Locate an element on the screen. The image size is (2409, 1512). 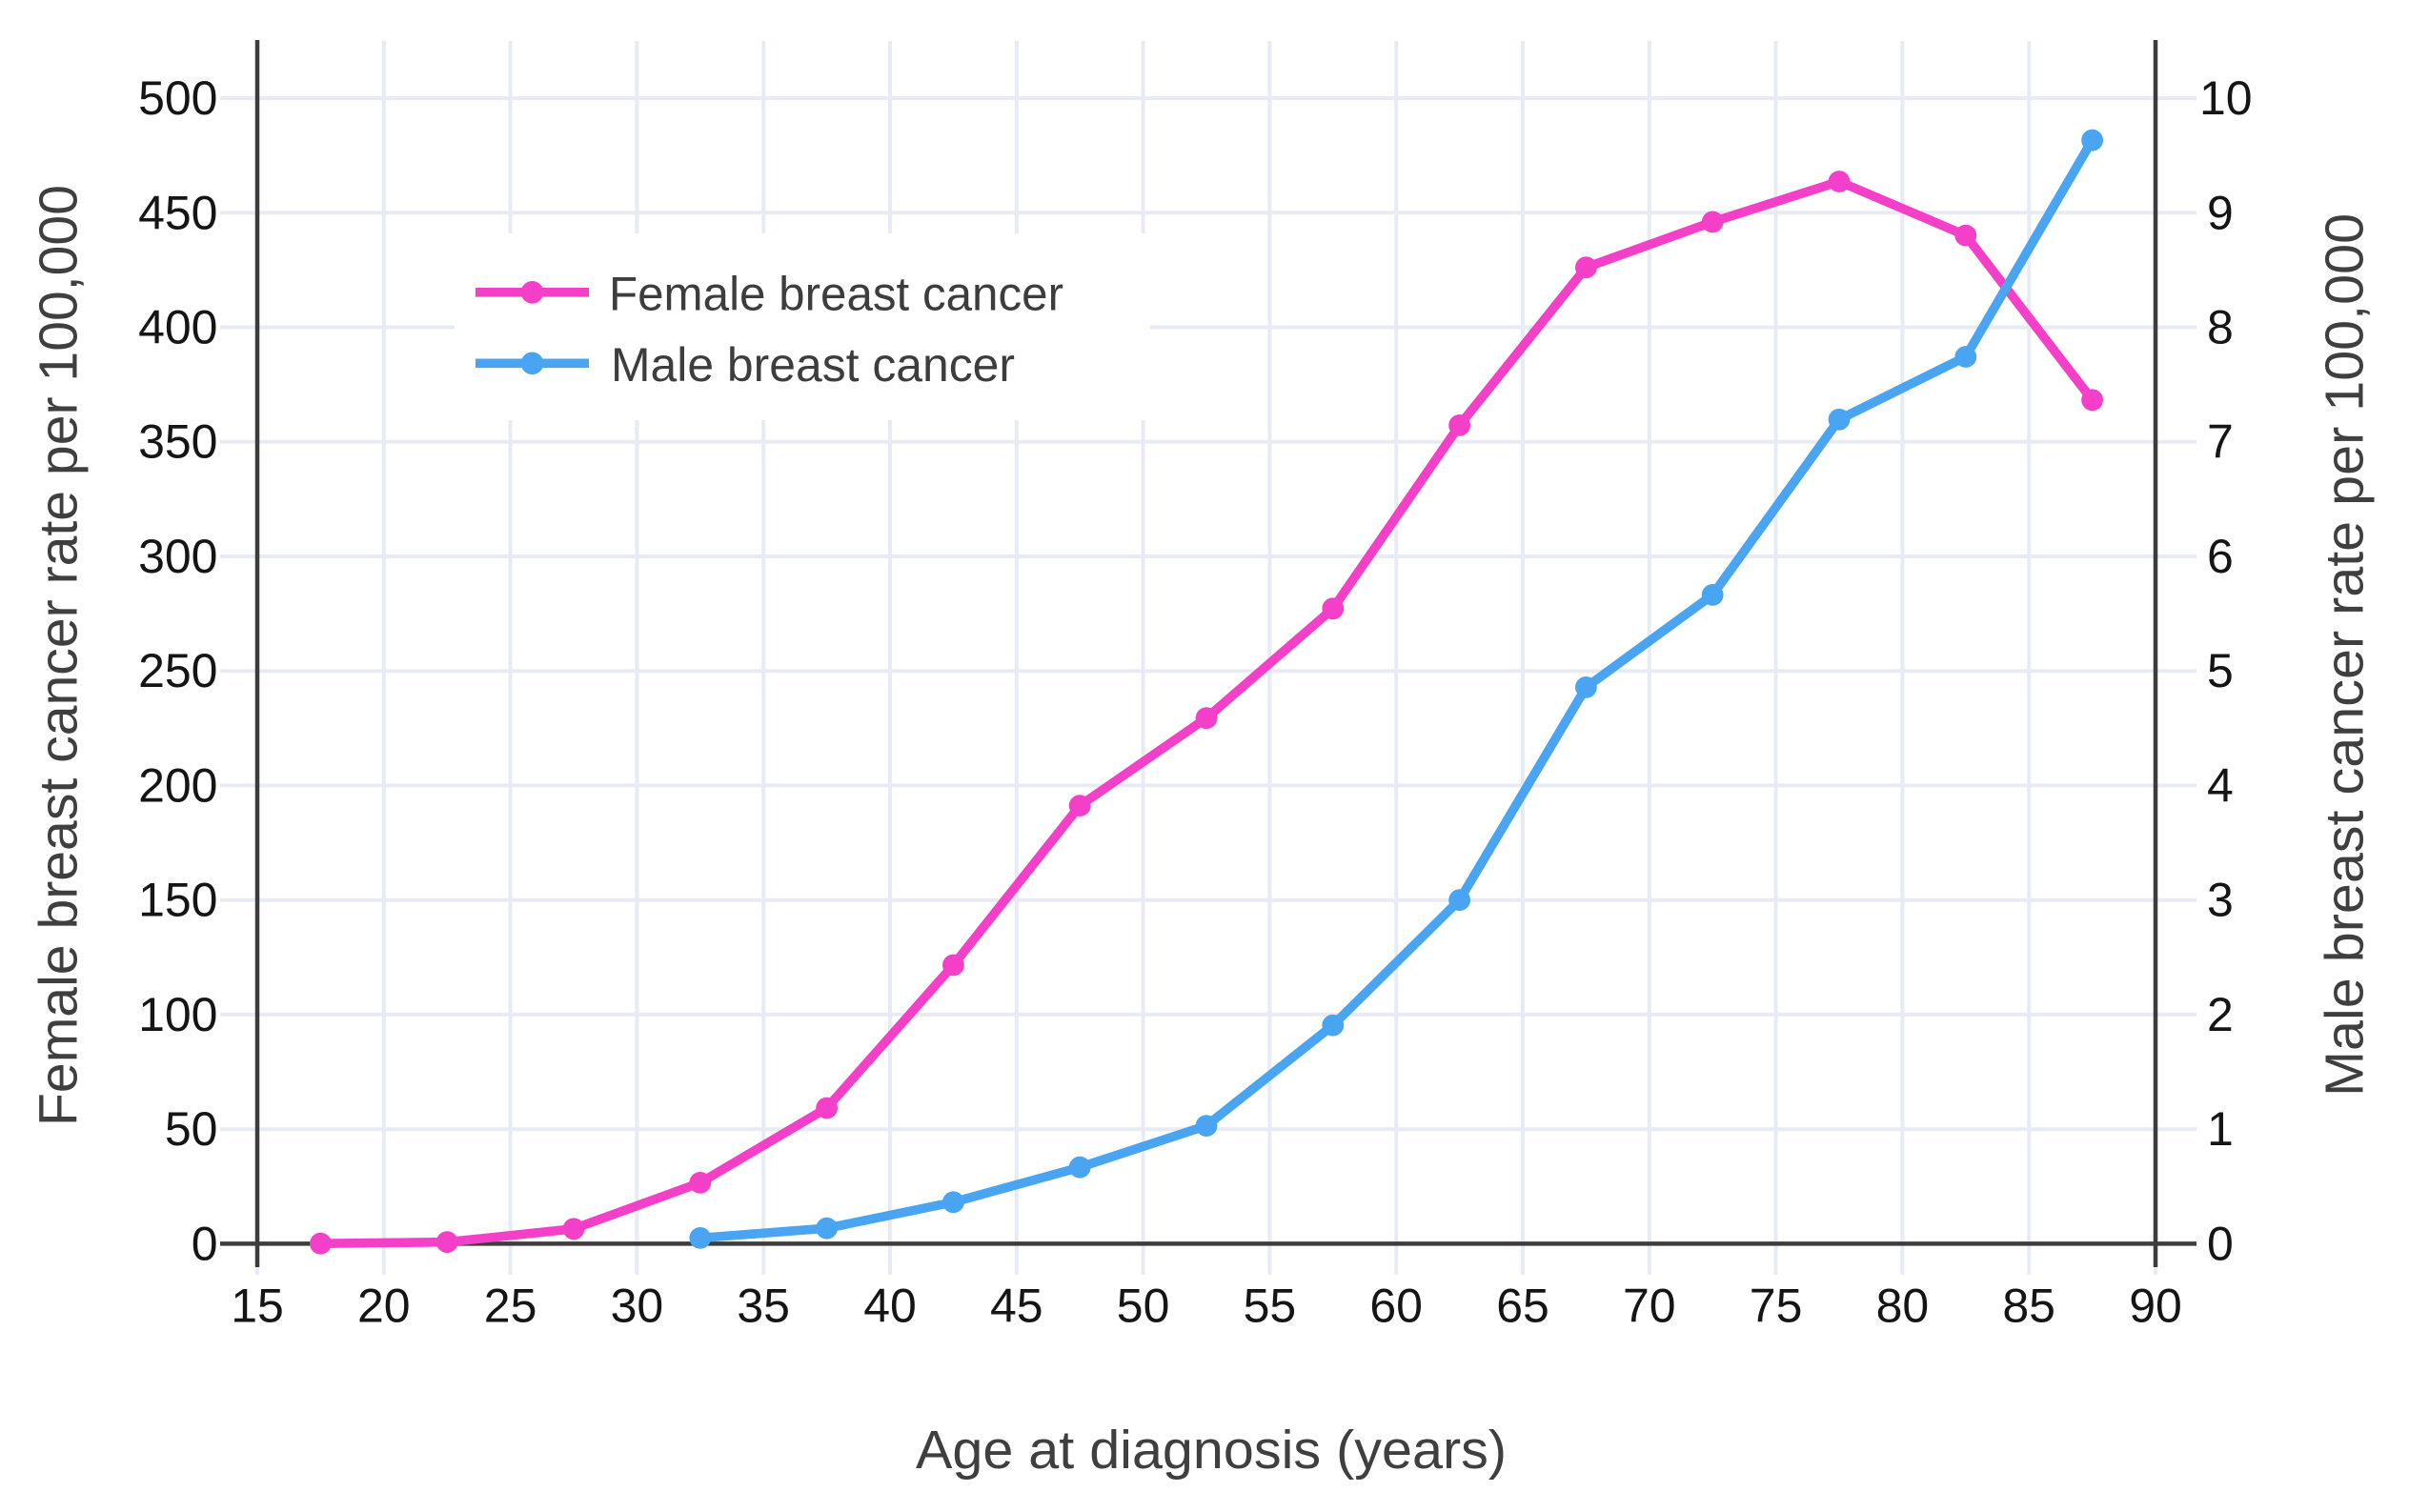
svg-text: 100 is located at coordinates (177, 1015).